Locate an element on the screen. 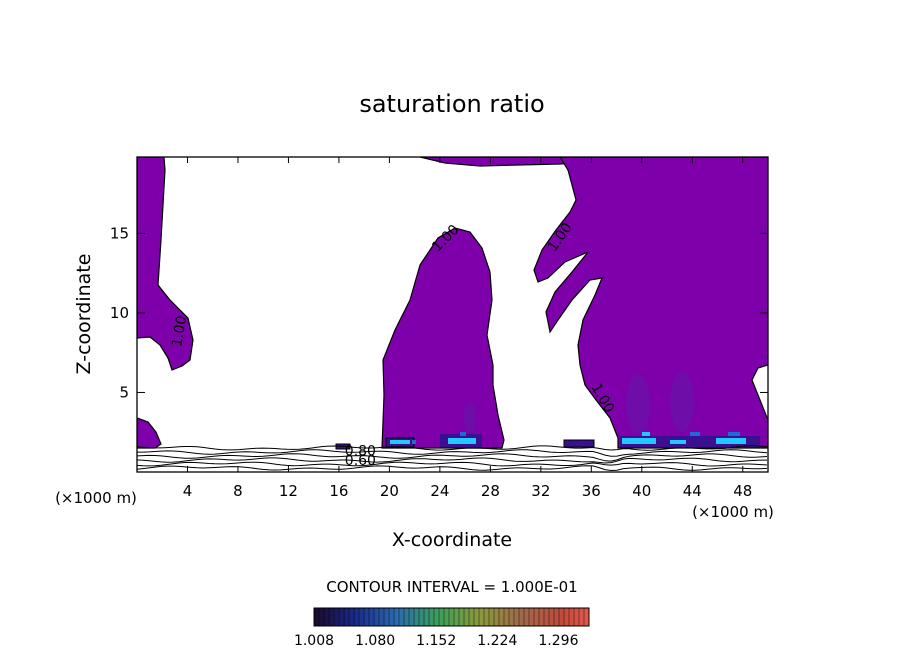 The image size is (904, 654). colorbar-tick-label: 1.080 is located at coordinates (375, 641).